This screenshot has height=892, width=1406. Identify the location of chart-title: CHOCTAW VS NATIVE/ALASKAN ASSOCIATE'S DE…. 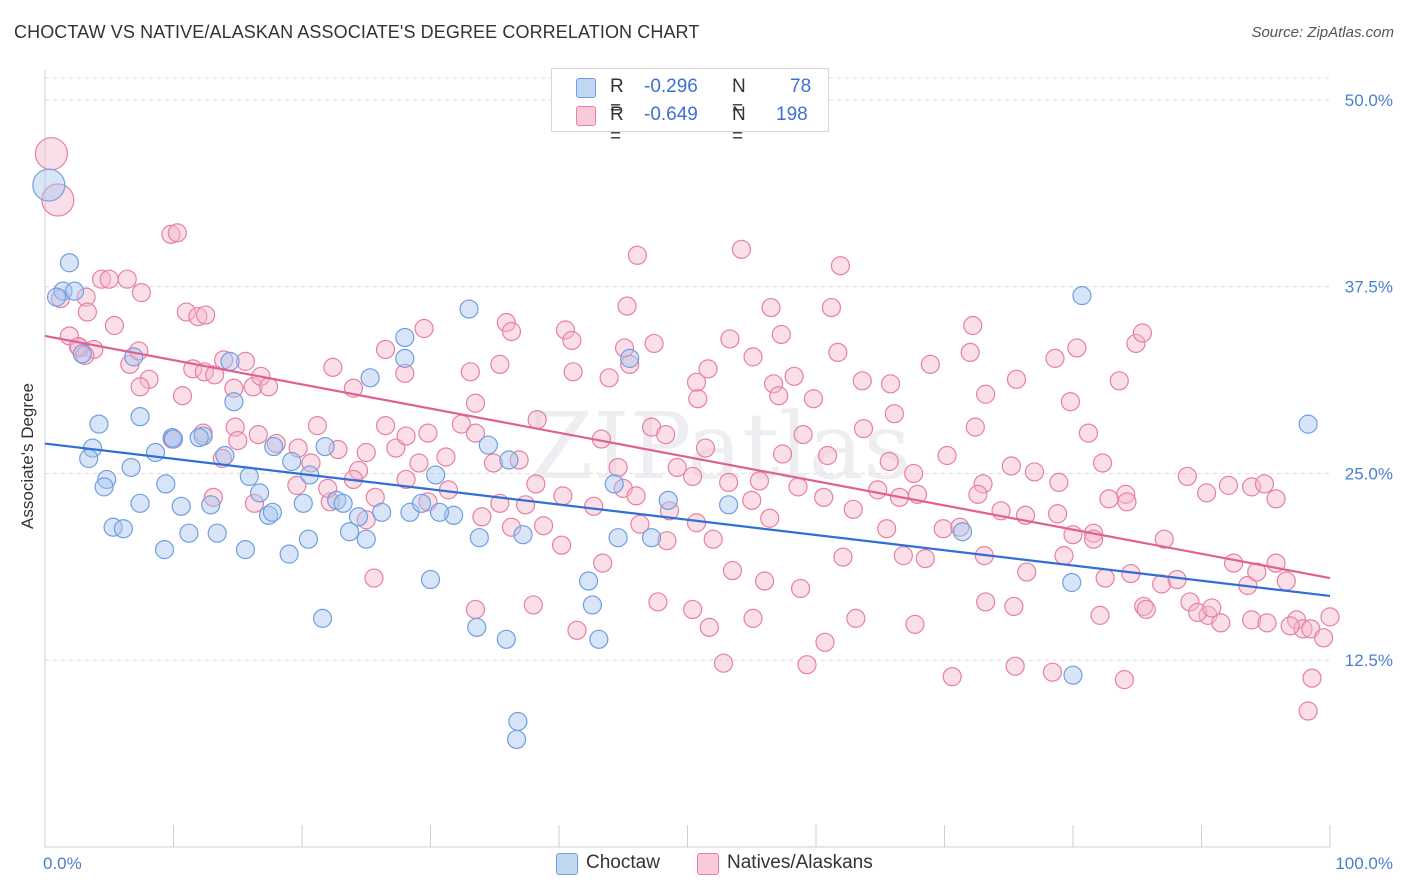
(357, 32).